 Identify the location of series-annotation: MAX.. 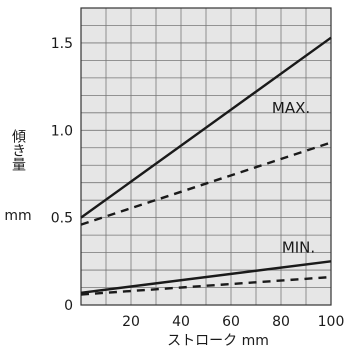
(291, 108).